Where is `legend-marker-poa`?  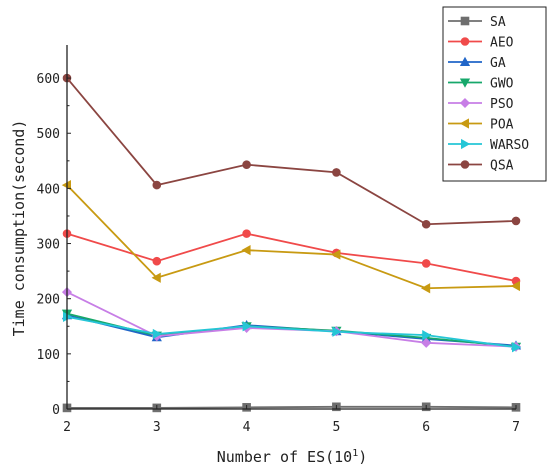
legend-marker-poa is located at coordinates (464, 123).